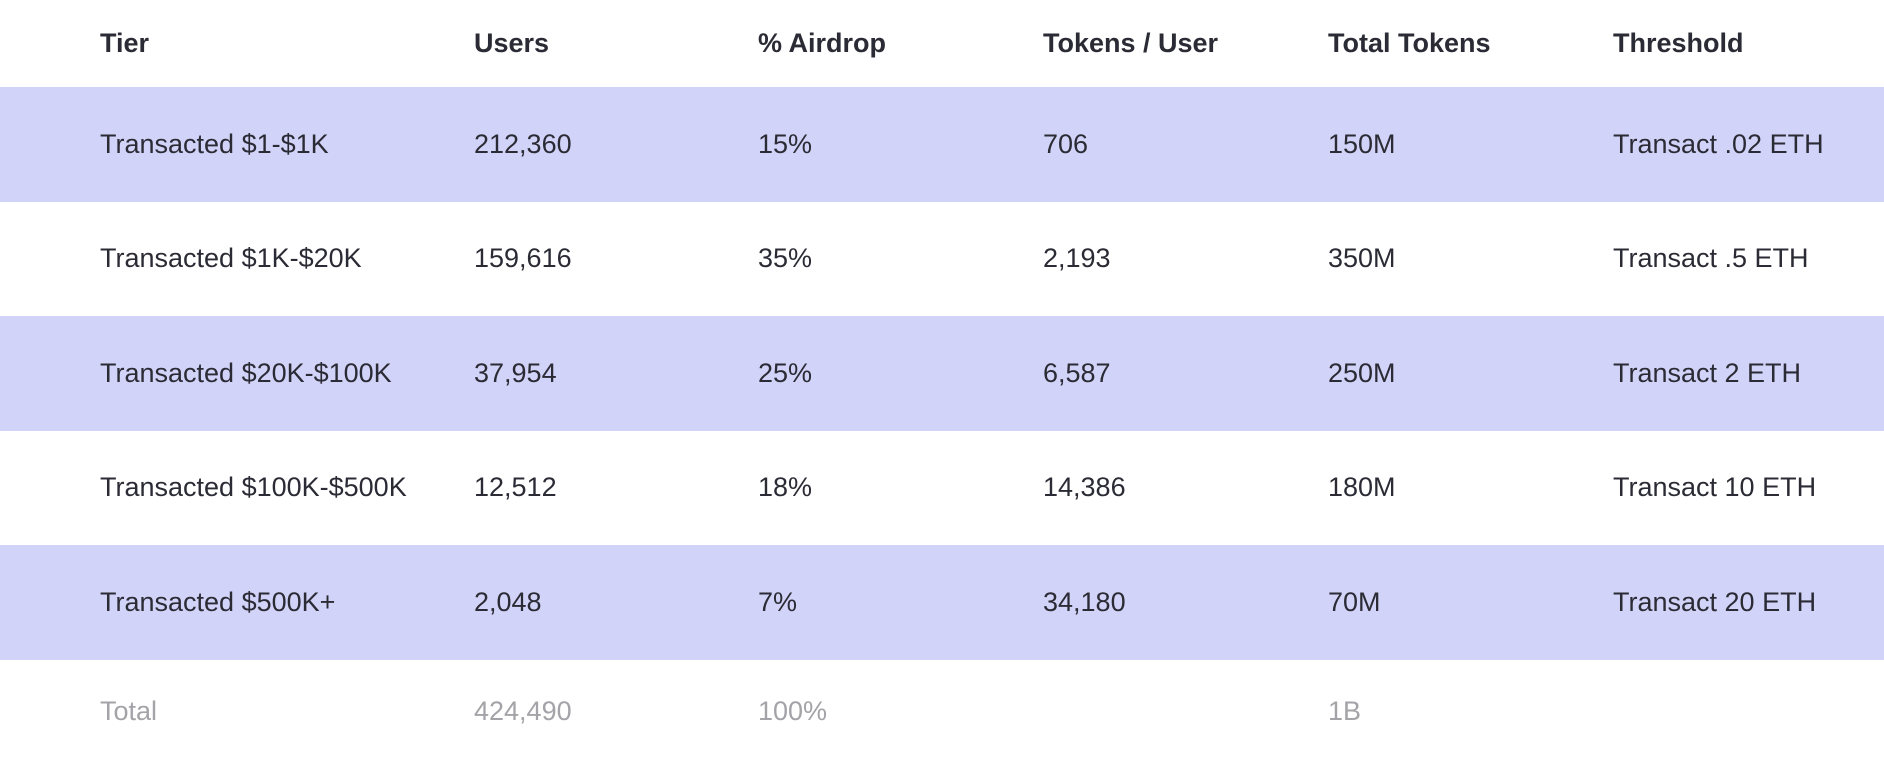 This screenshot has height=764, width=1884. Describe the element at coordinates (942, 712) in the screenshot. I see `table-total-row: Total 424,490 100% 1B` at that location.